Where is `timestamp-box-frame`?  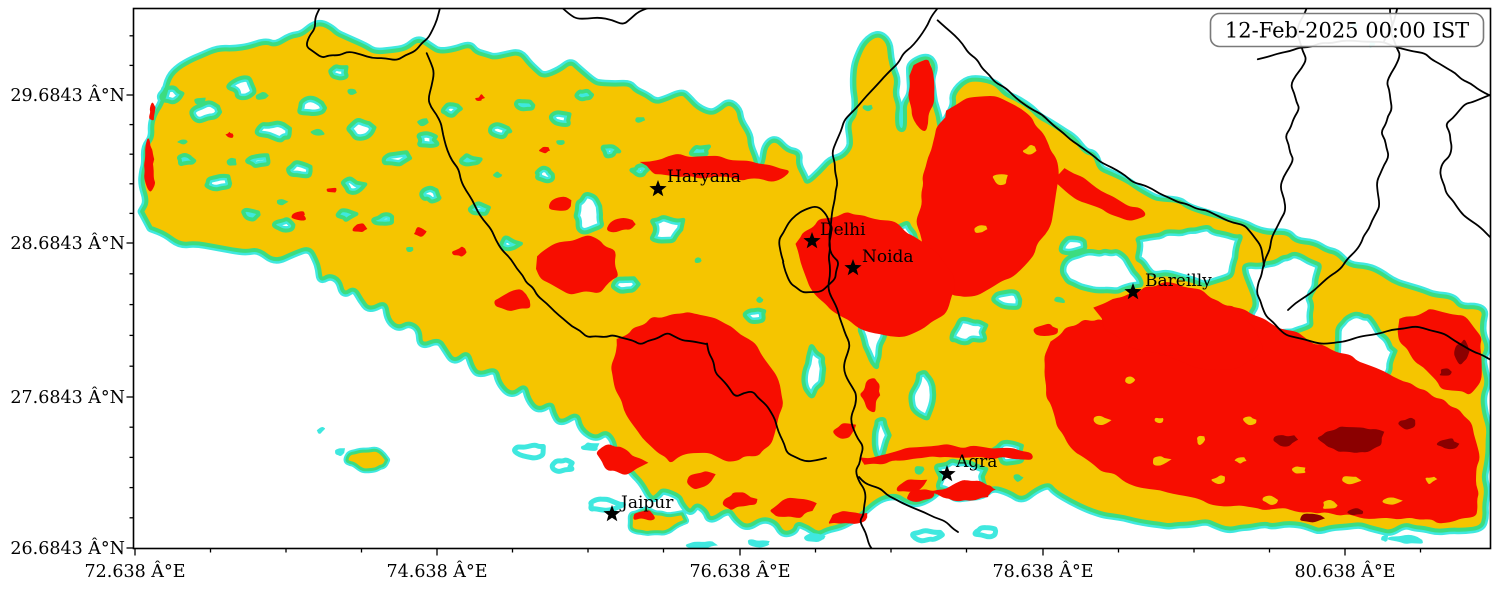 timestamp-box-frame is located at coordinates (1347, 30).